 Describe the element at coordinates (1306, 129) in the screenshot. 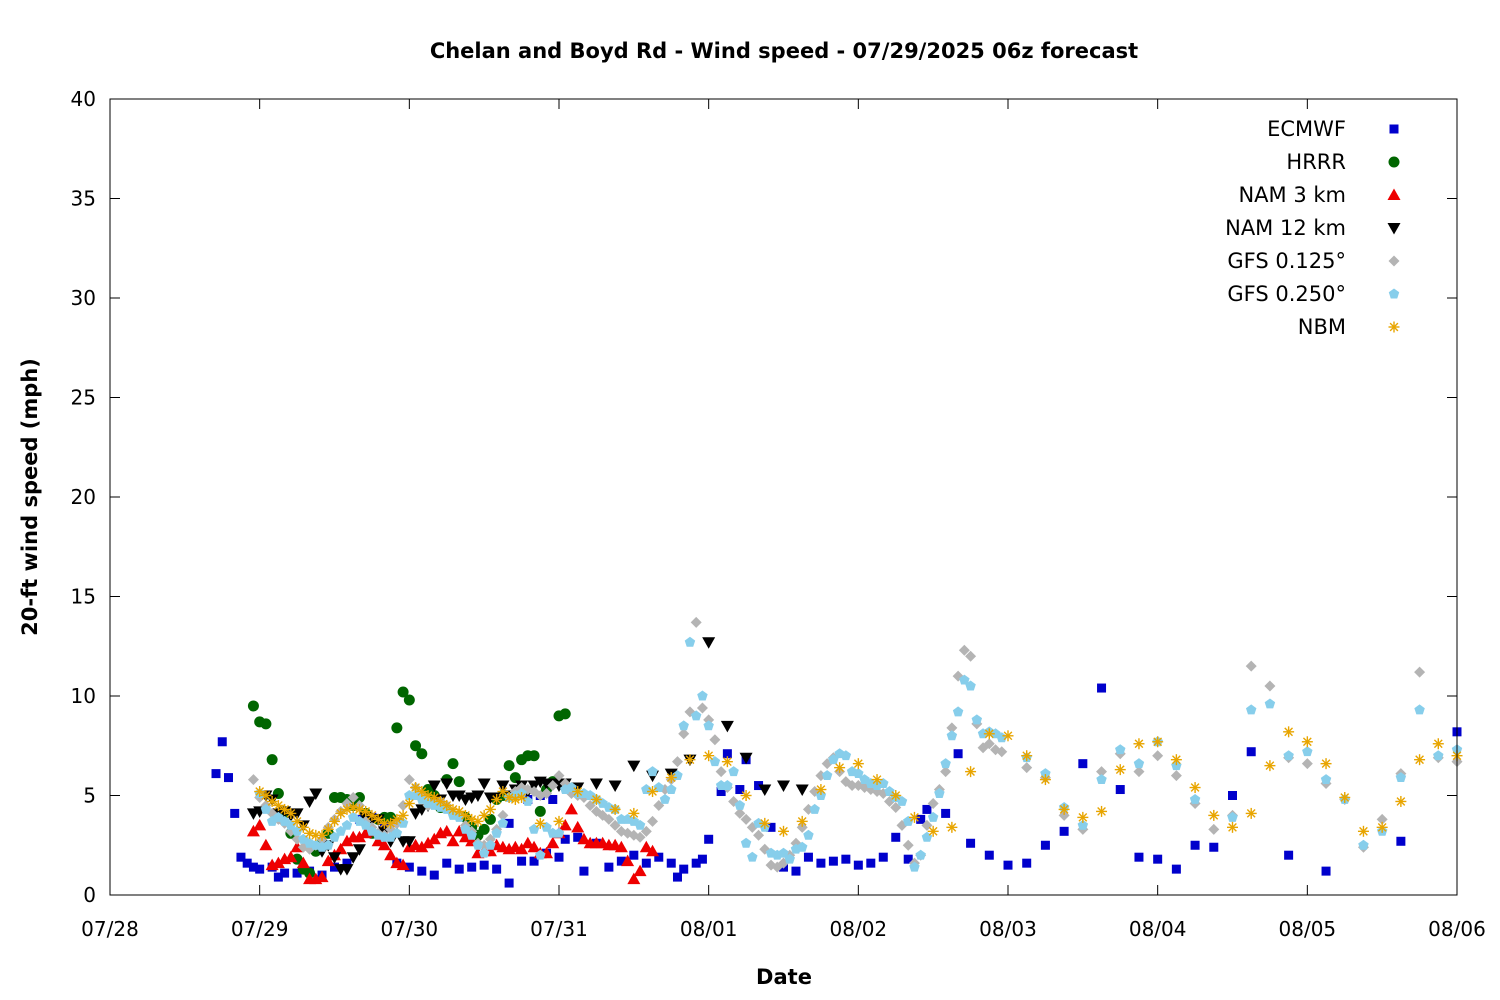

I see `legend-label: ECMWF` at that location.